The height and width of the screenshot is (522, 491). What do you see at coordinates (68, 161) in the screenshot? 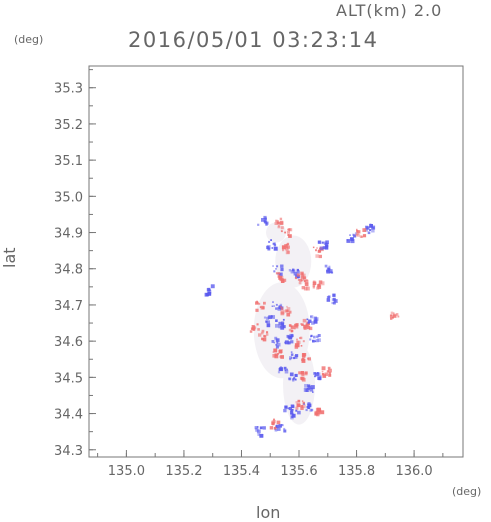
I see `y-tick-label: 35.1` at bounding box center [68, 161].